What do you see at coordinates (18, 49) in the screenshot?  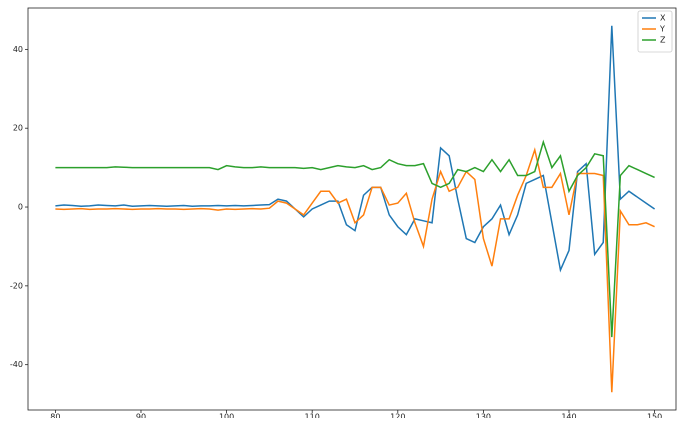 I see `y-tick-label: 40` at bounding box center [18, 49].